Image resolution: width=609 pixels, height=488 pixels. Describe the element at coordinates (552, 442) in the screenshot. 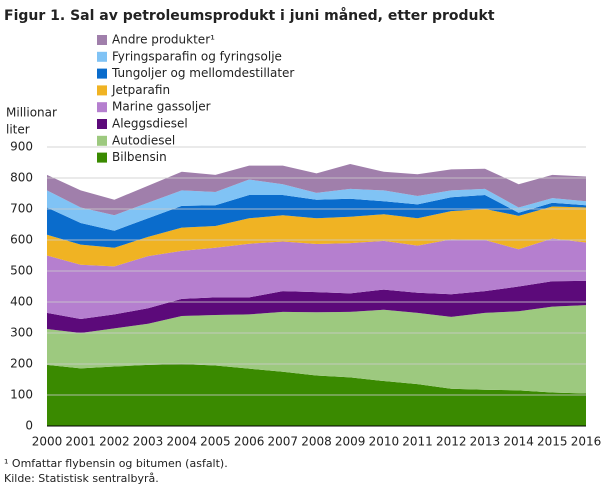

I see `x-tick-label: 2015` at that location.